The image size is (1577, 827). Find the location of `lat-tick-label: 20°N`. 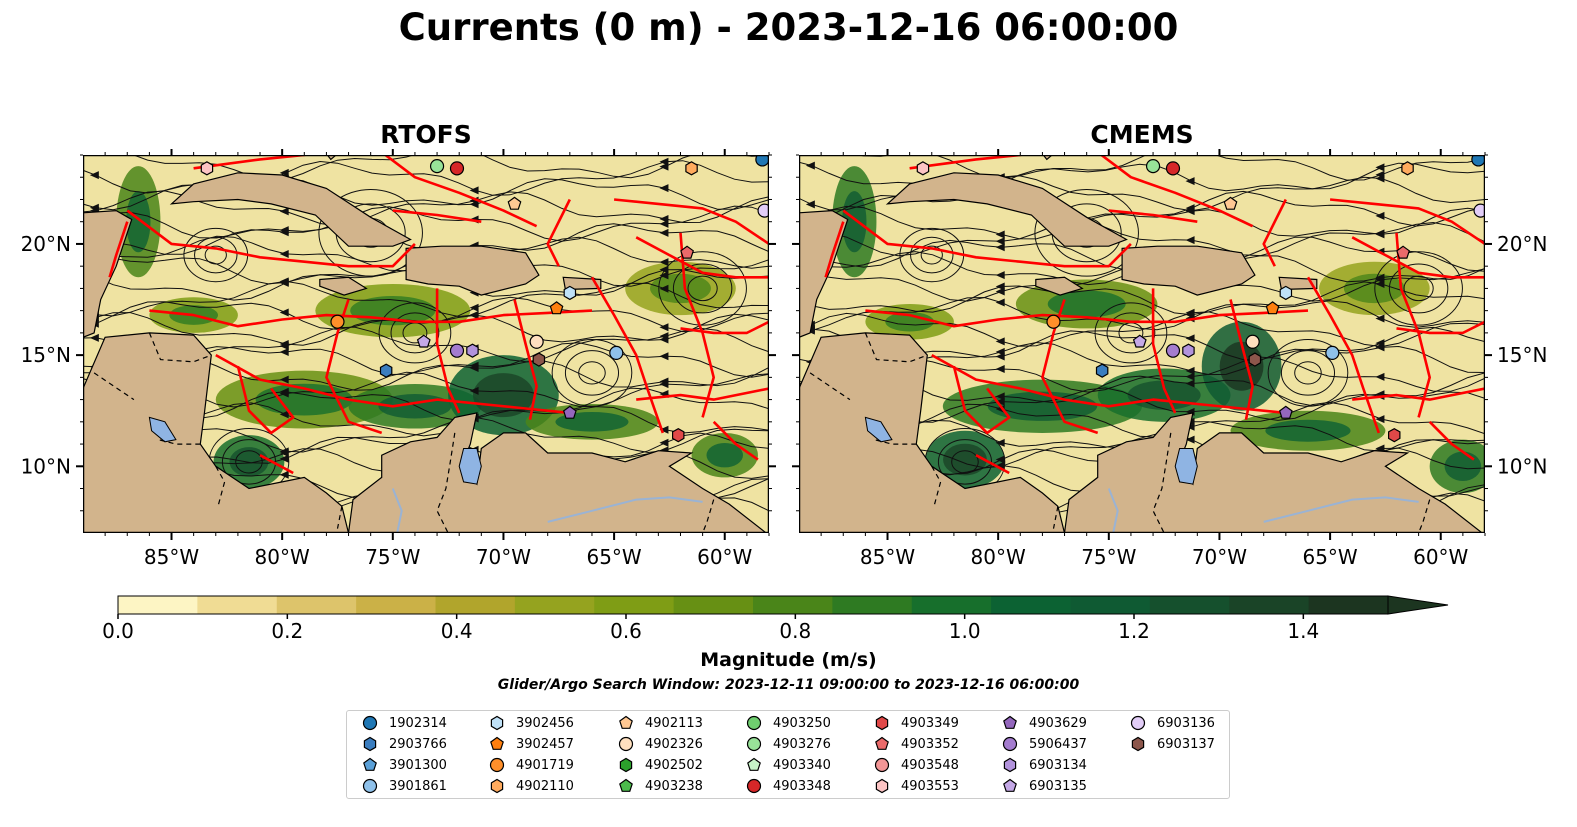

lat-tick-label: 20°N is located at coordinates (1522, 244).